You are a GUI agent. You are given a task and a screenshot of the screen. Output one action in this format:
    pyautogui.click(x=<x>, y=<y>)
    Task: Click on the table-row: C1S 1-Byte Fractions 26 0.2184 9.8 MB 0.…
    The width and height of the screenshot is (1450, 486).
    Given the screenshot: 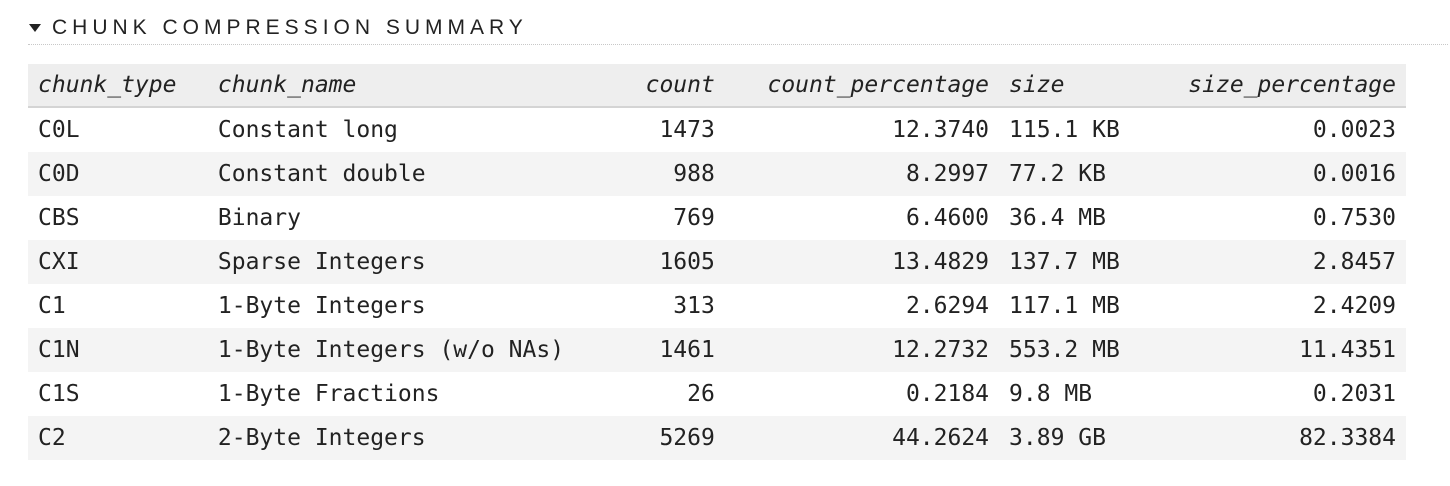 What is the action you would take?
    pyautogui.click(x=717, y=394)
    